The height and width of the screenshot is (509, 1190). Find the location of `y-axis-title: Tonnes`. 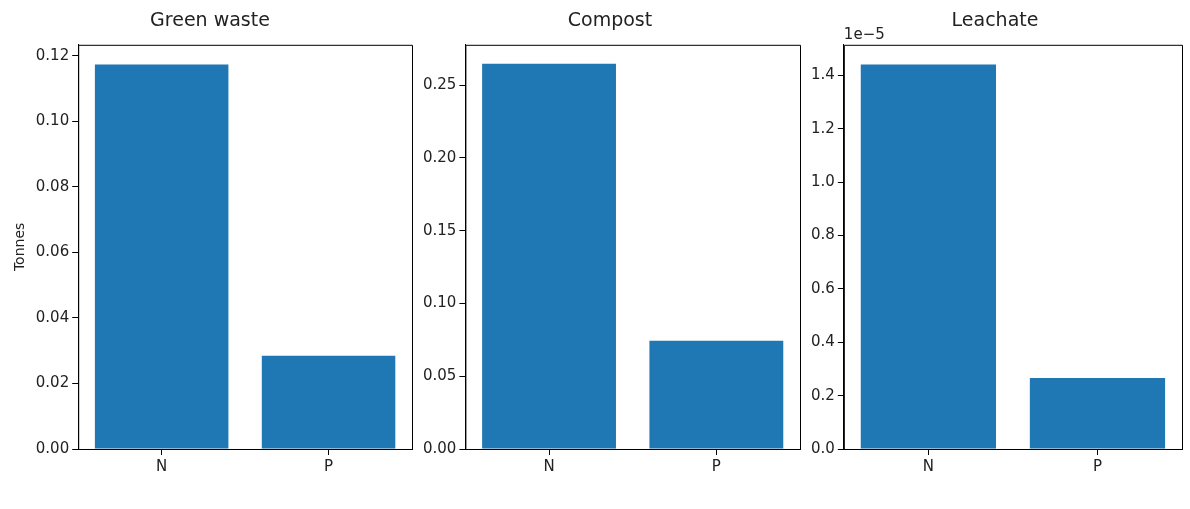

y-axis-title: Tonnes is located at coordinates (19, 247).